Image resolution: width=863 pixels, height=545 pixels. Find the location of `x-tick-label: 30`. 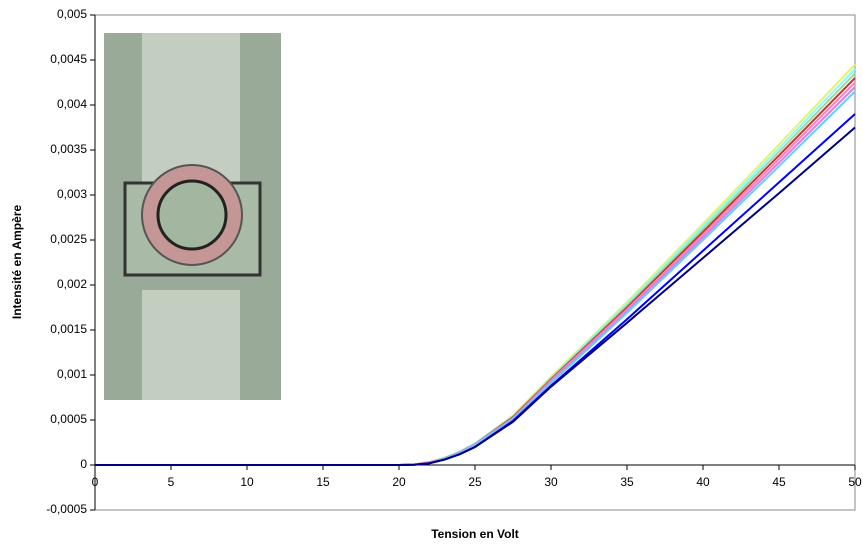

x-tick-label: 30 is located at coordinates (551, 482).